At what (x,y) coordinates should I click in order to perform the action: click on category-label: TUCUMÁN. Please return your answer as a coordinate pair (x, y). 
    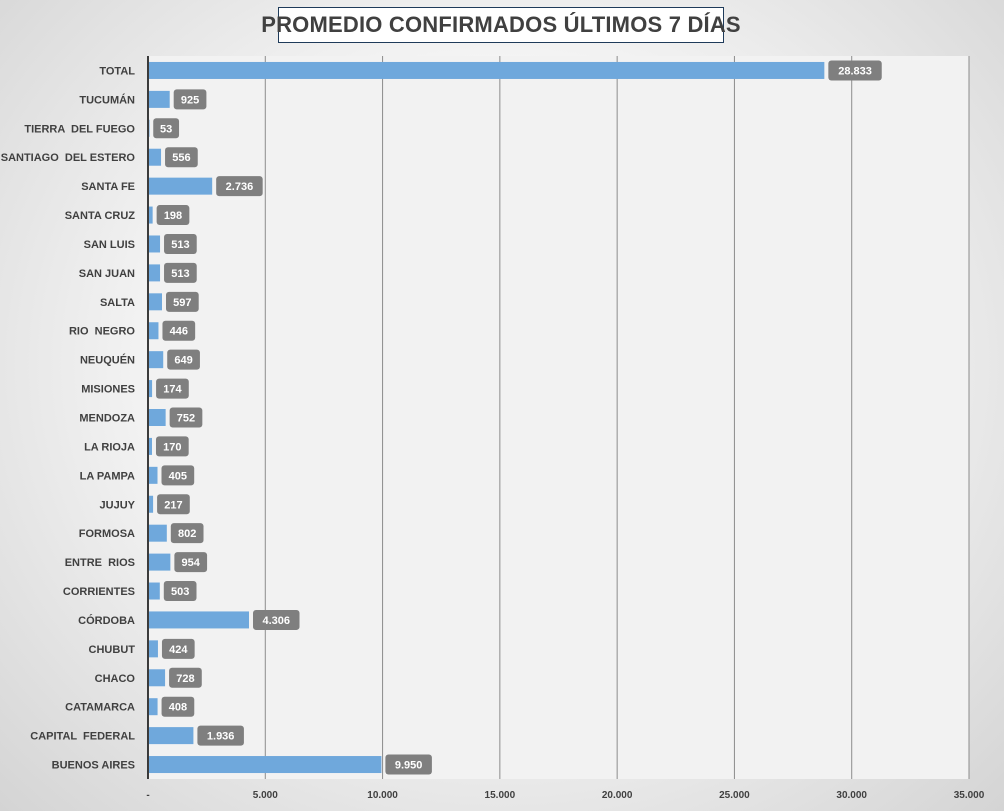
    Looking at the image, I should click on (107, 99).